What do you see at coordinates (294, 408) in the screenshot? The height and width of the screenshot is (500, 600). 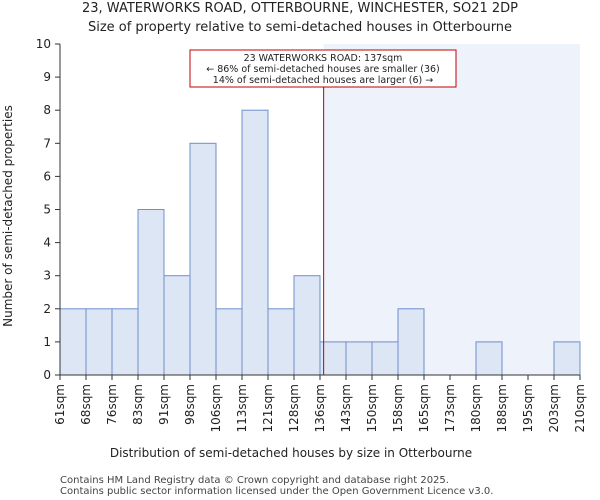 I see `x-tick-label: 128sqm` at bounding box center [294, 408].